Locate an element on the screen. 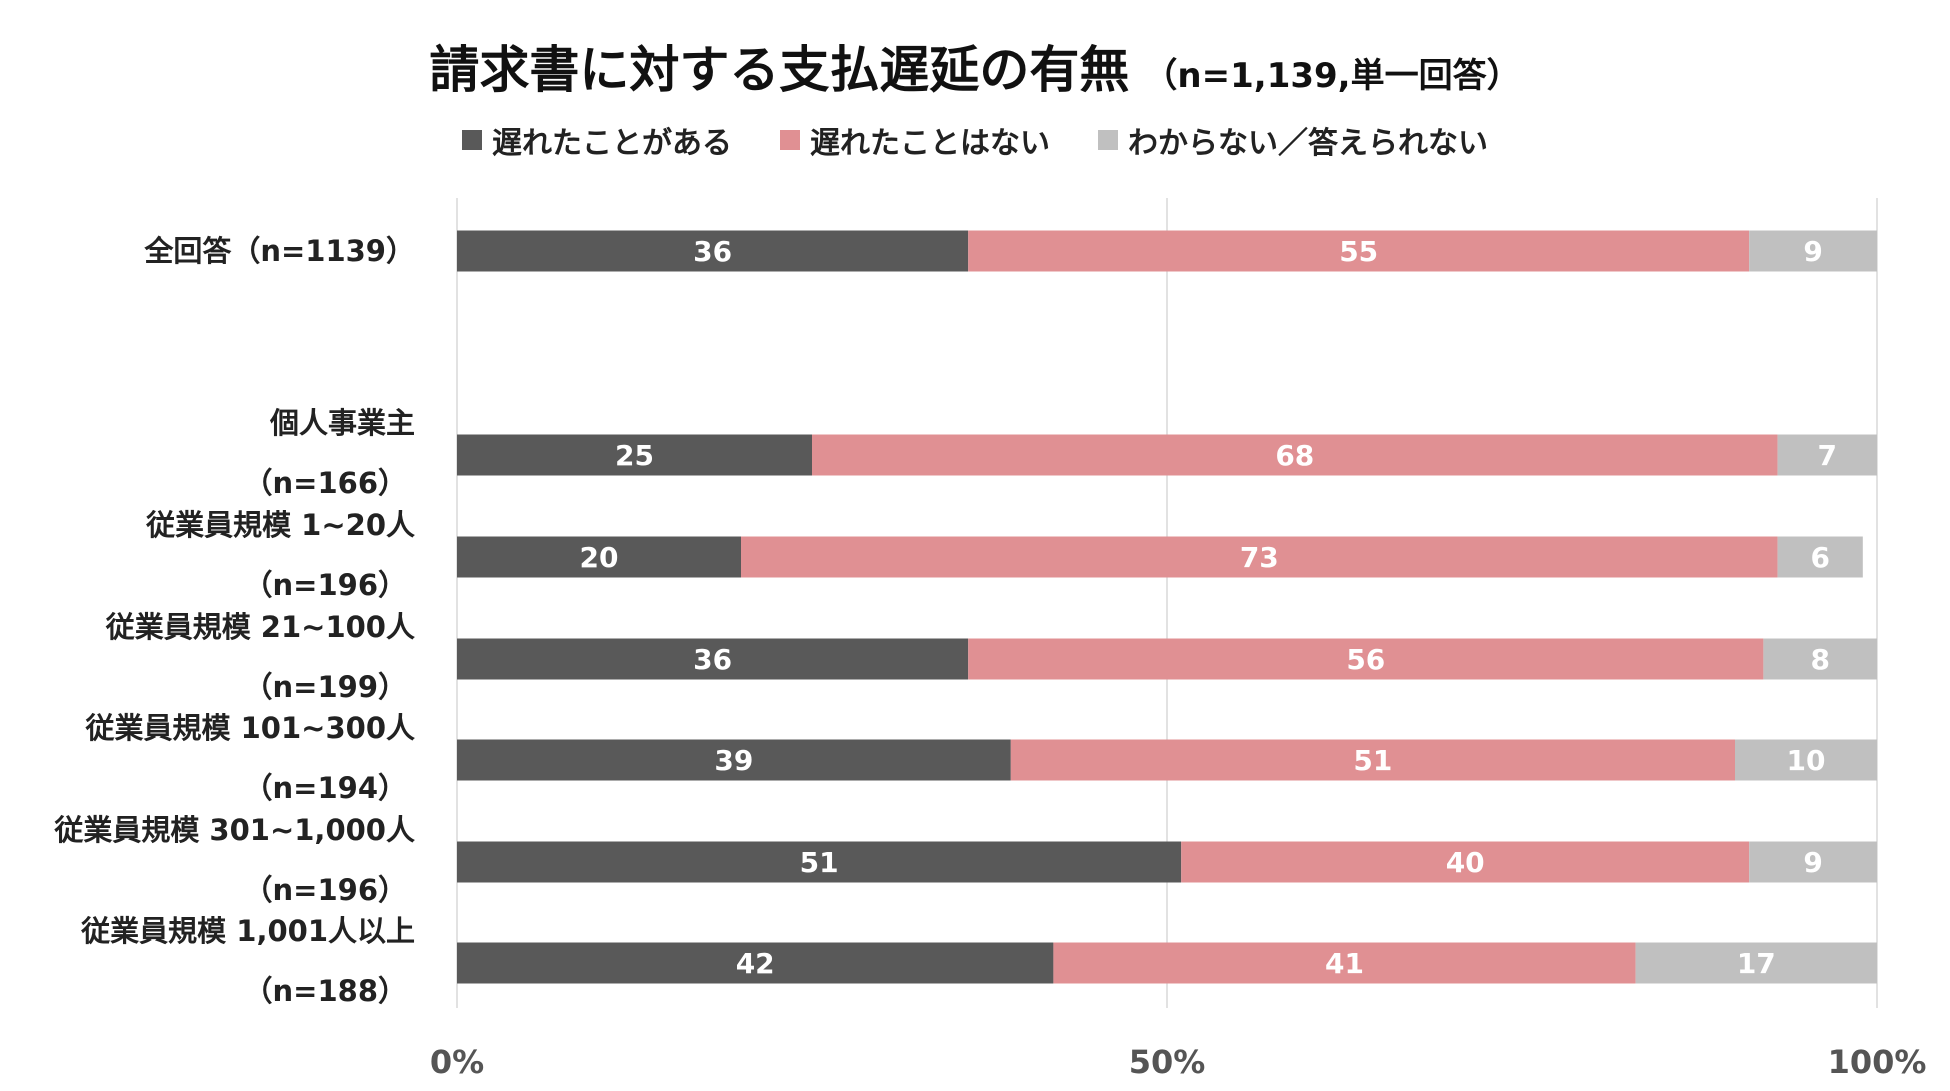 The height and width of the screenshot is (1091, 1950). data-label-r1-s2: 7 is located at coordinates (1827, 455).